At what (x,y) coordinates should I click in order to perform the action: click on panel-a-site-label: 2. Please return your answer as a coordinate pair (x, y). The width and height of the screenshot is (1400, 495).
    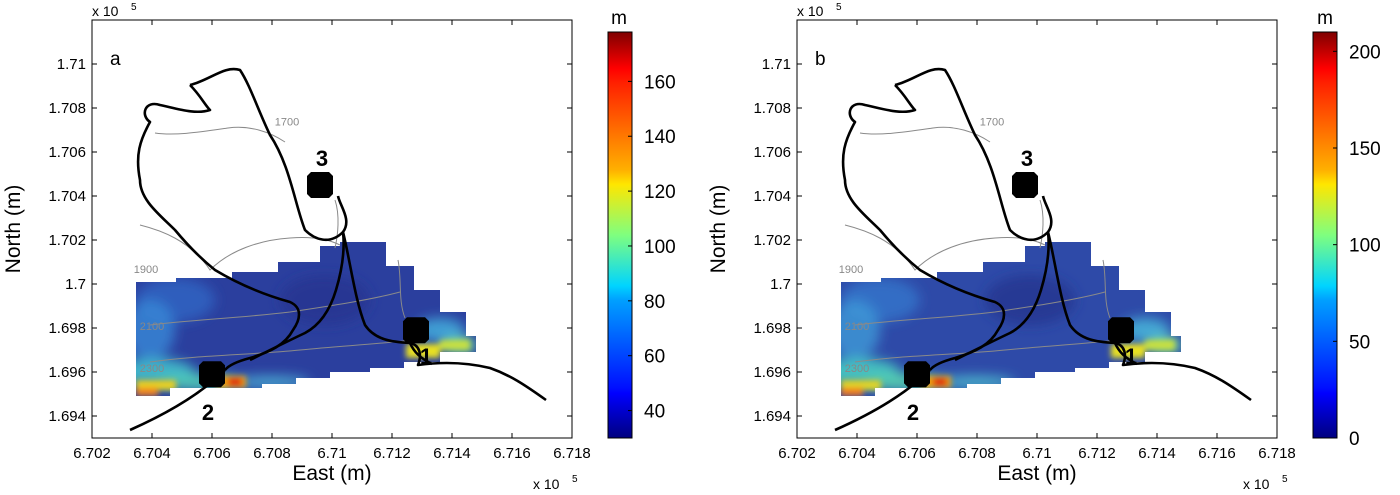
    Looking at the image, I should click on (208, 412).